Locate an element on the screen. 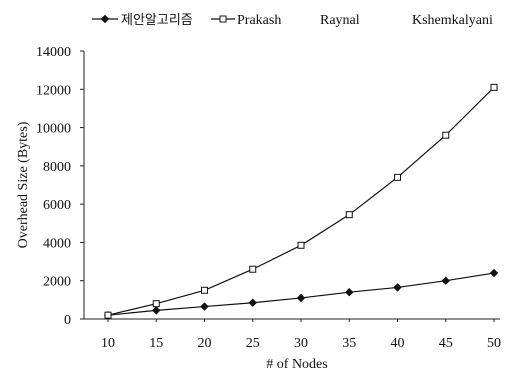 Image resolution: width=520 pixels, height=374 pixels. x-tick-label: 45 is located at coordinates (446, 343).